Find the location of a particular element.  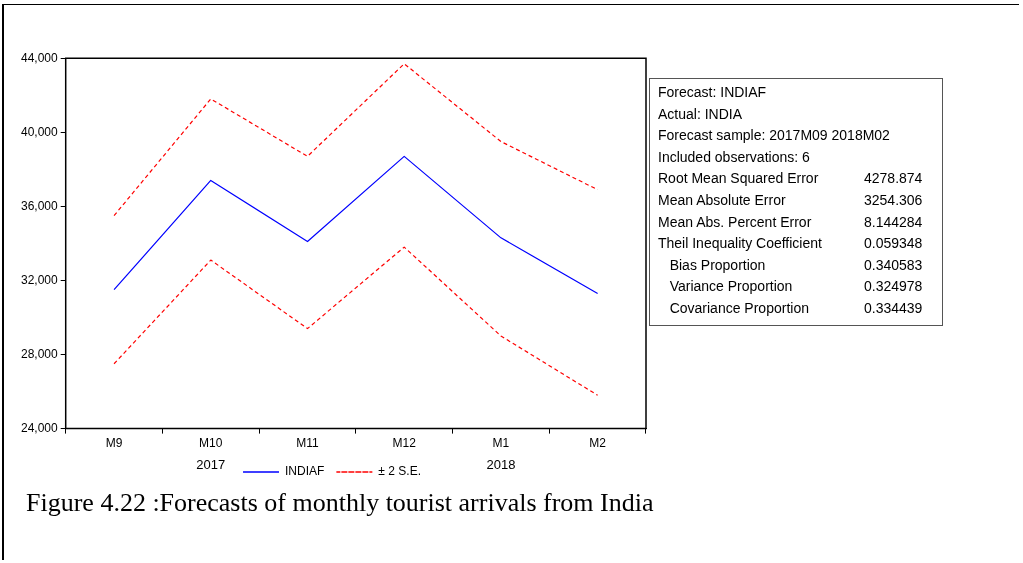

legend-label: INDIAF is located at coordinates (305, 471).